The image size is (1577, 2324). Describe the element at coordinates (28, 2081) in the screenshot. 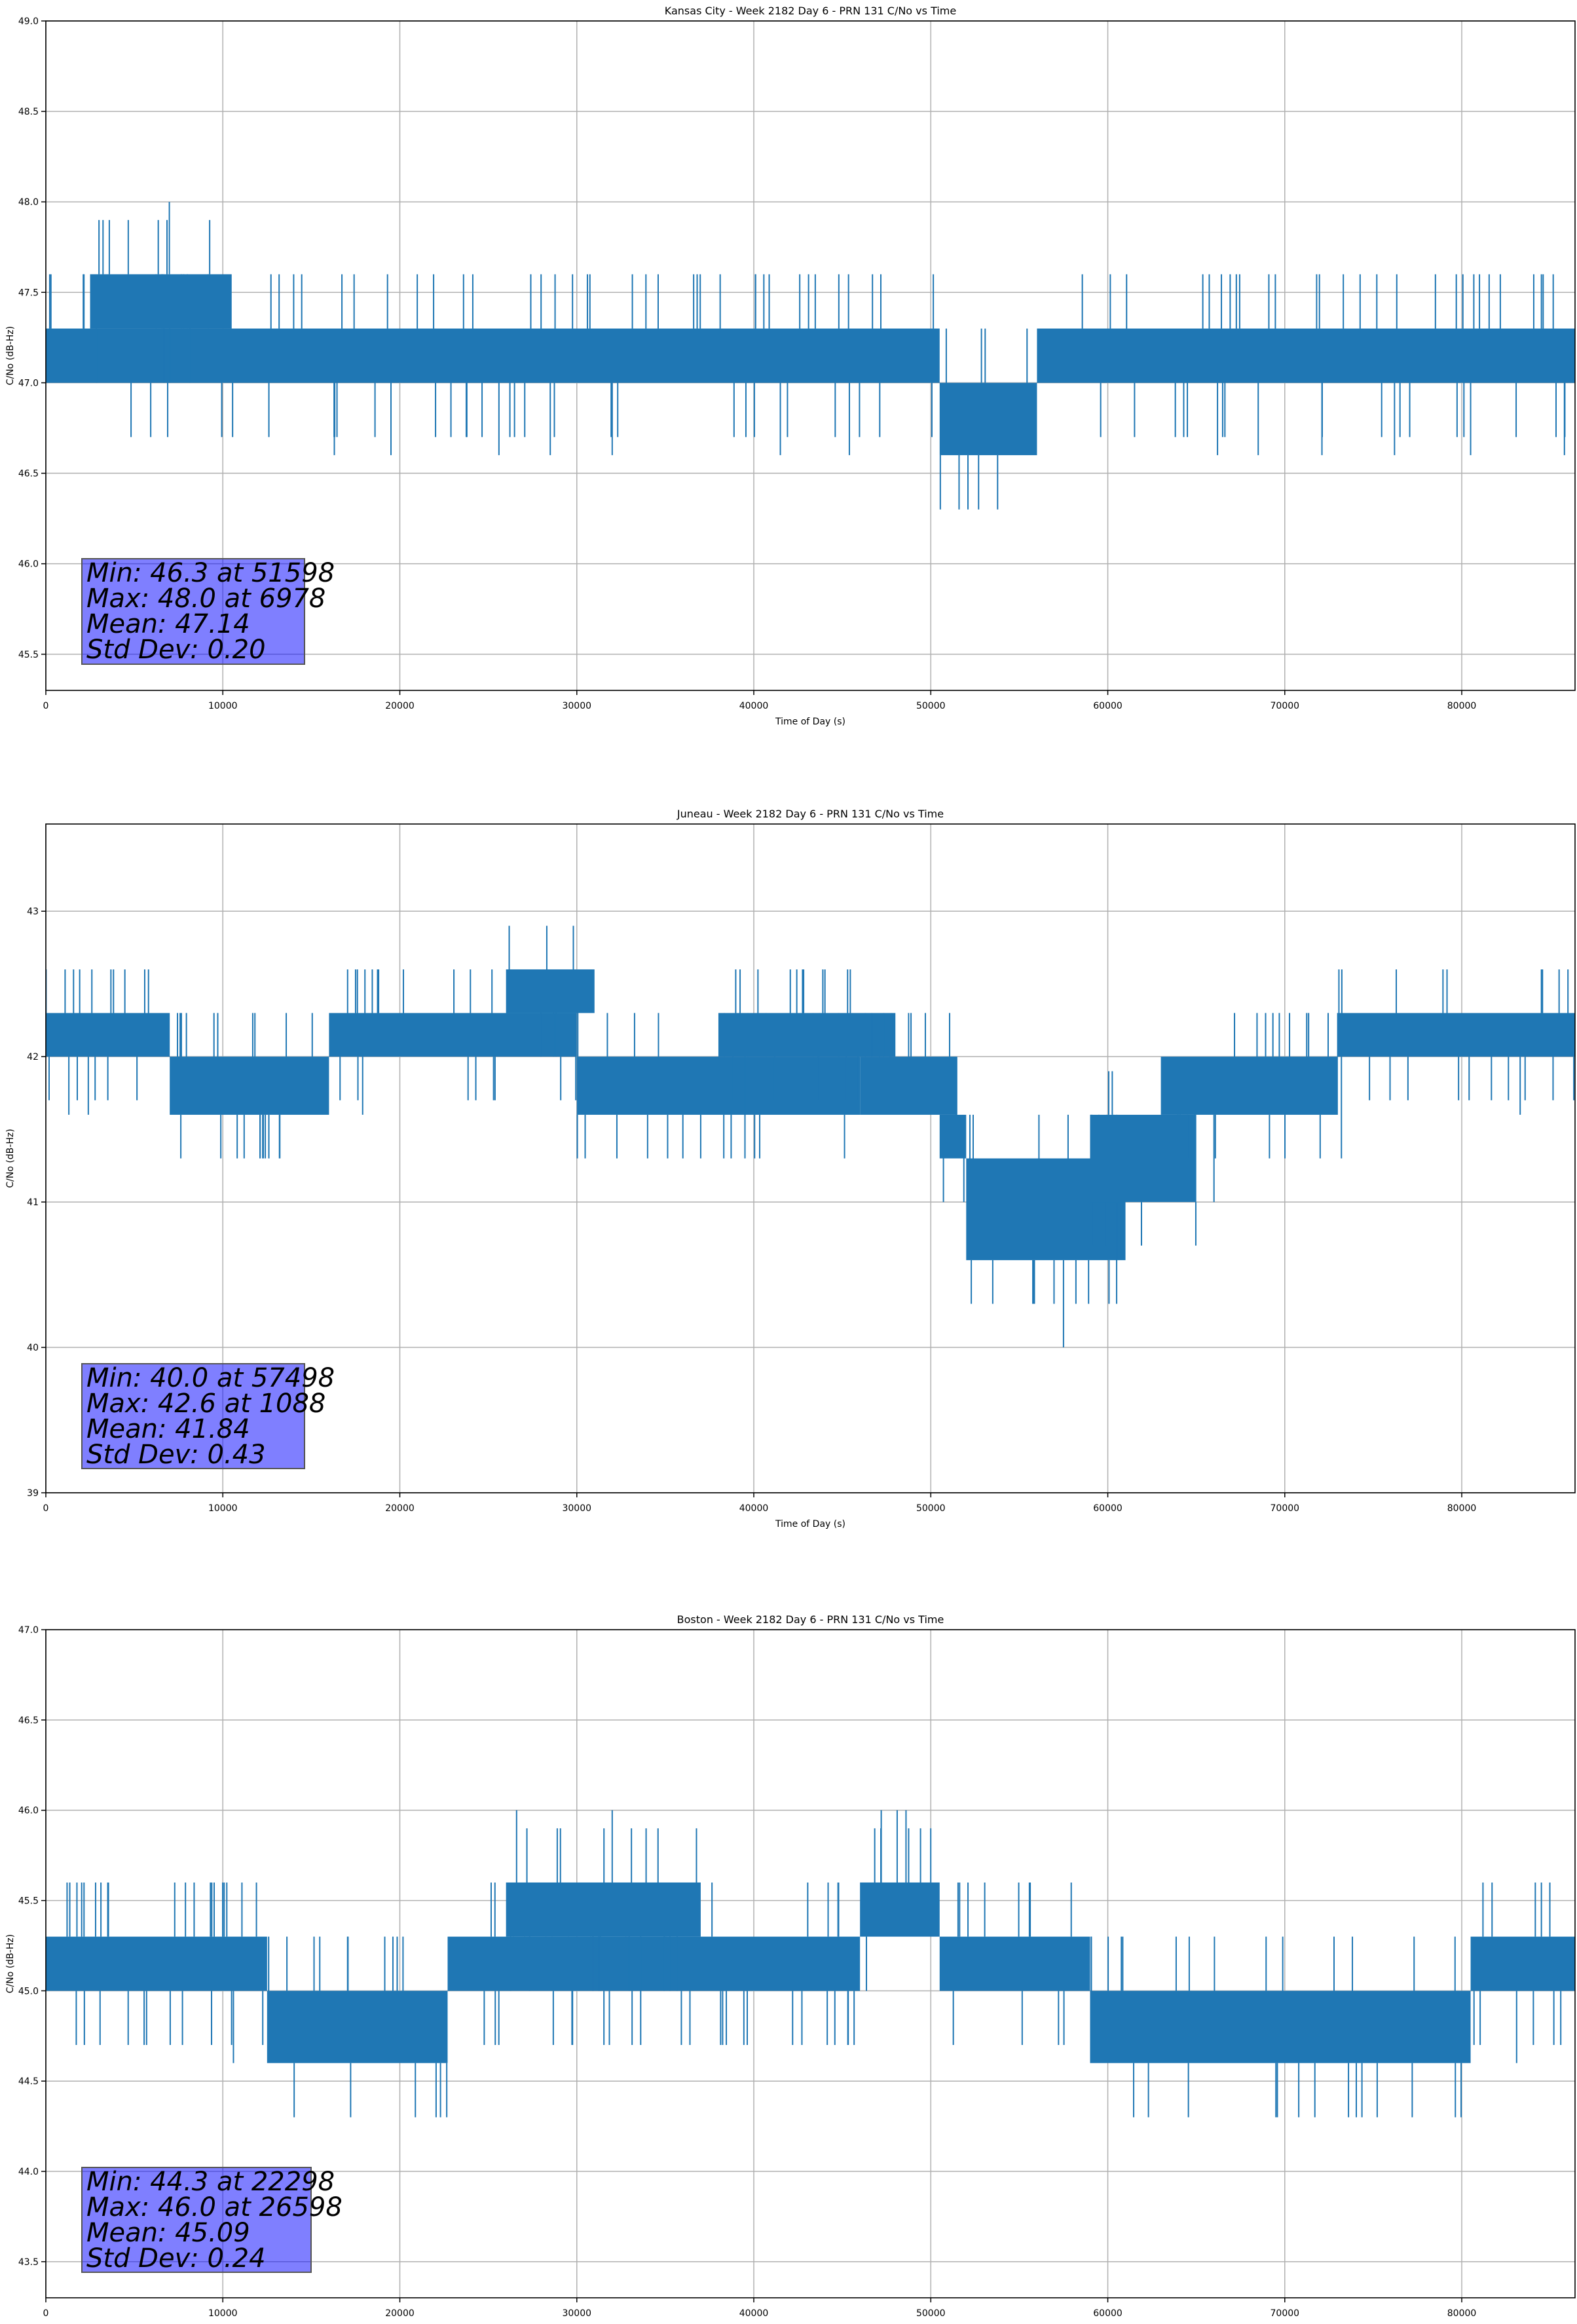

I see `y-tick-label: 44.5` at that location.